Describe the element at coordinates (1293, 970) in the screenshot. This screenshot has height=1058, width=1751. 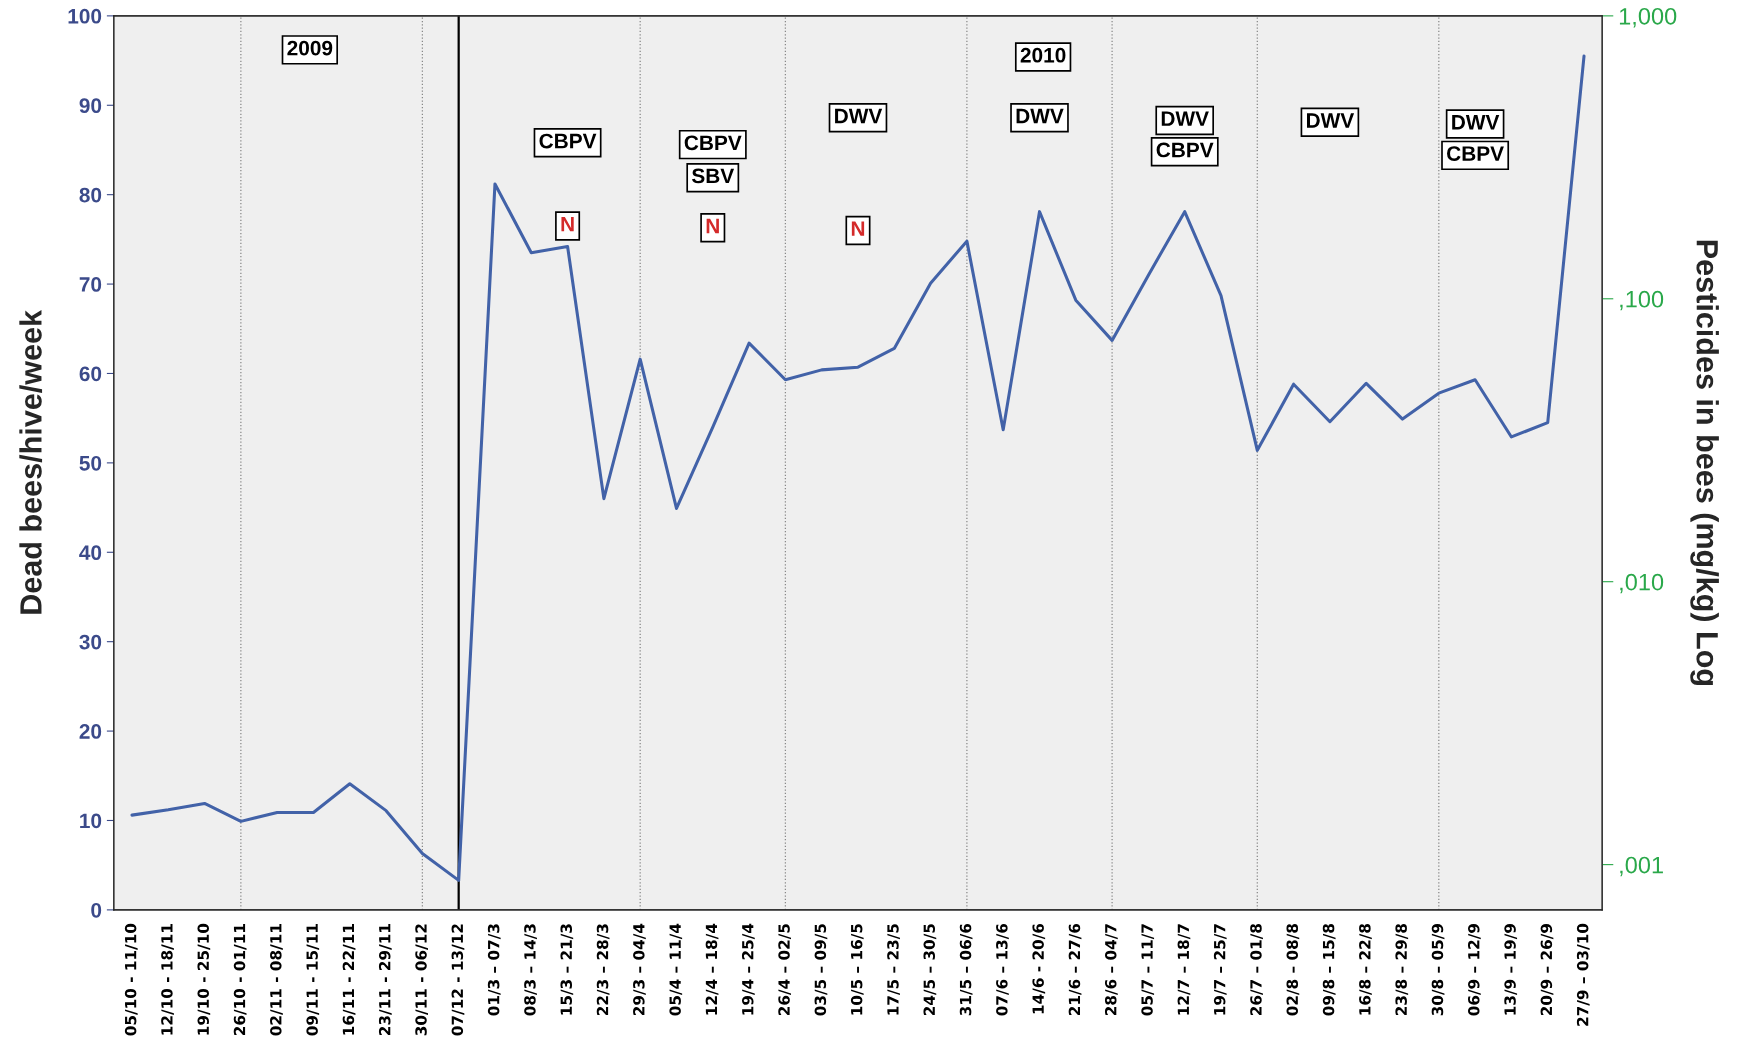
I see `x-tick-label: 02/8 – 08/8` at that location.